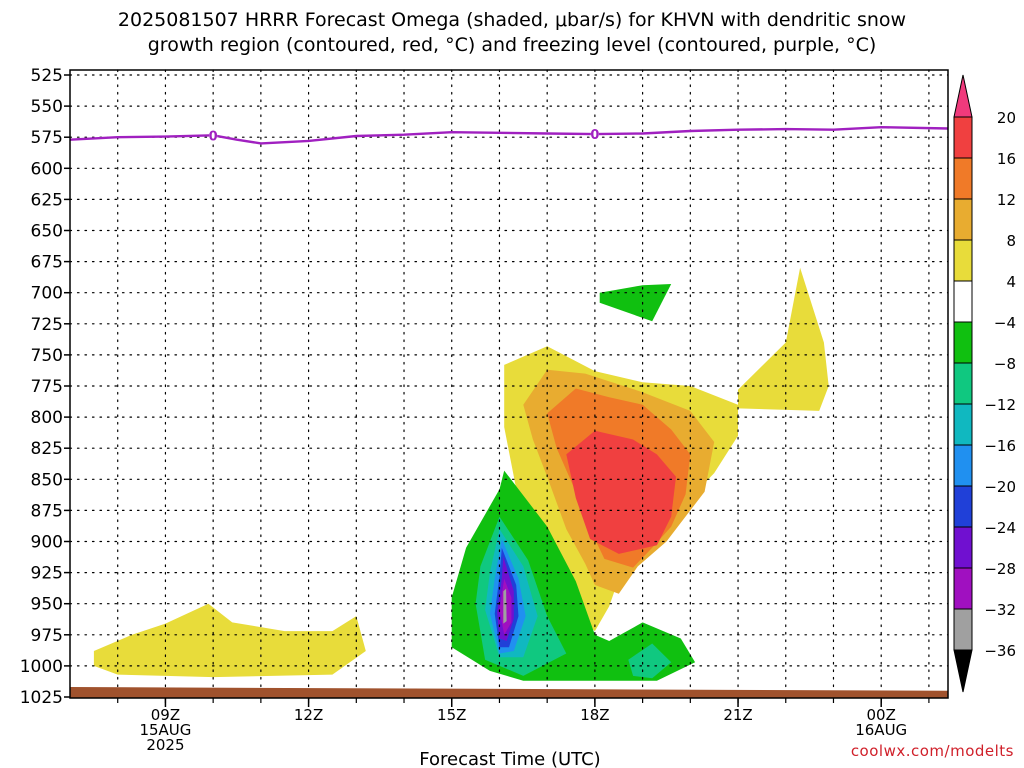 This screenshot has width=1024, height=768. Describe the element at coordinates (47, 605) in the screenshot. I see `y-tick-label-950: 950` at that location.